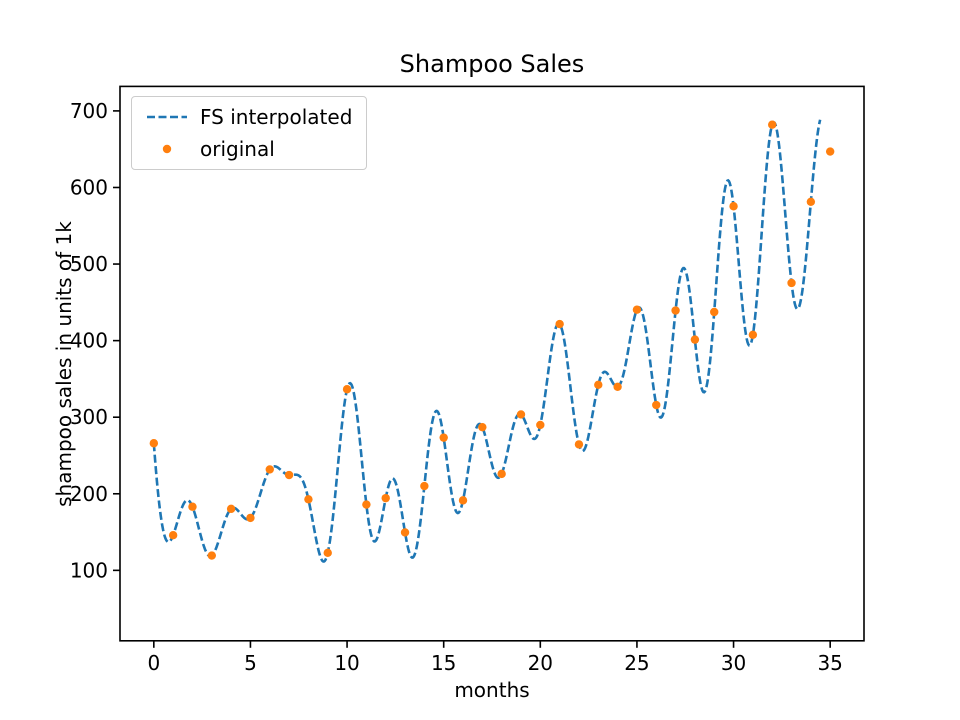 This screenshot has height=720, width=960. Describe the element at coordinates (492, 64) in the screenshot. I see `chart-title: Shampoo Sales` at that location.